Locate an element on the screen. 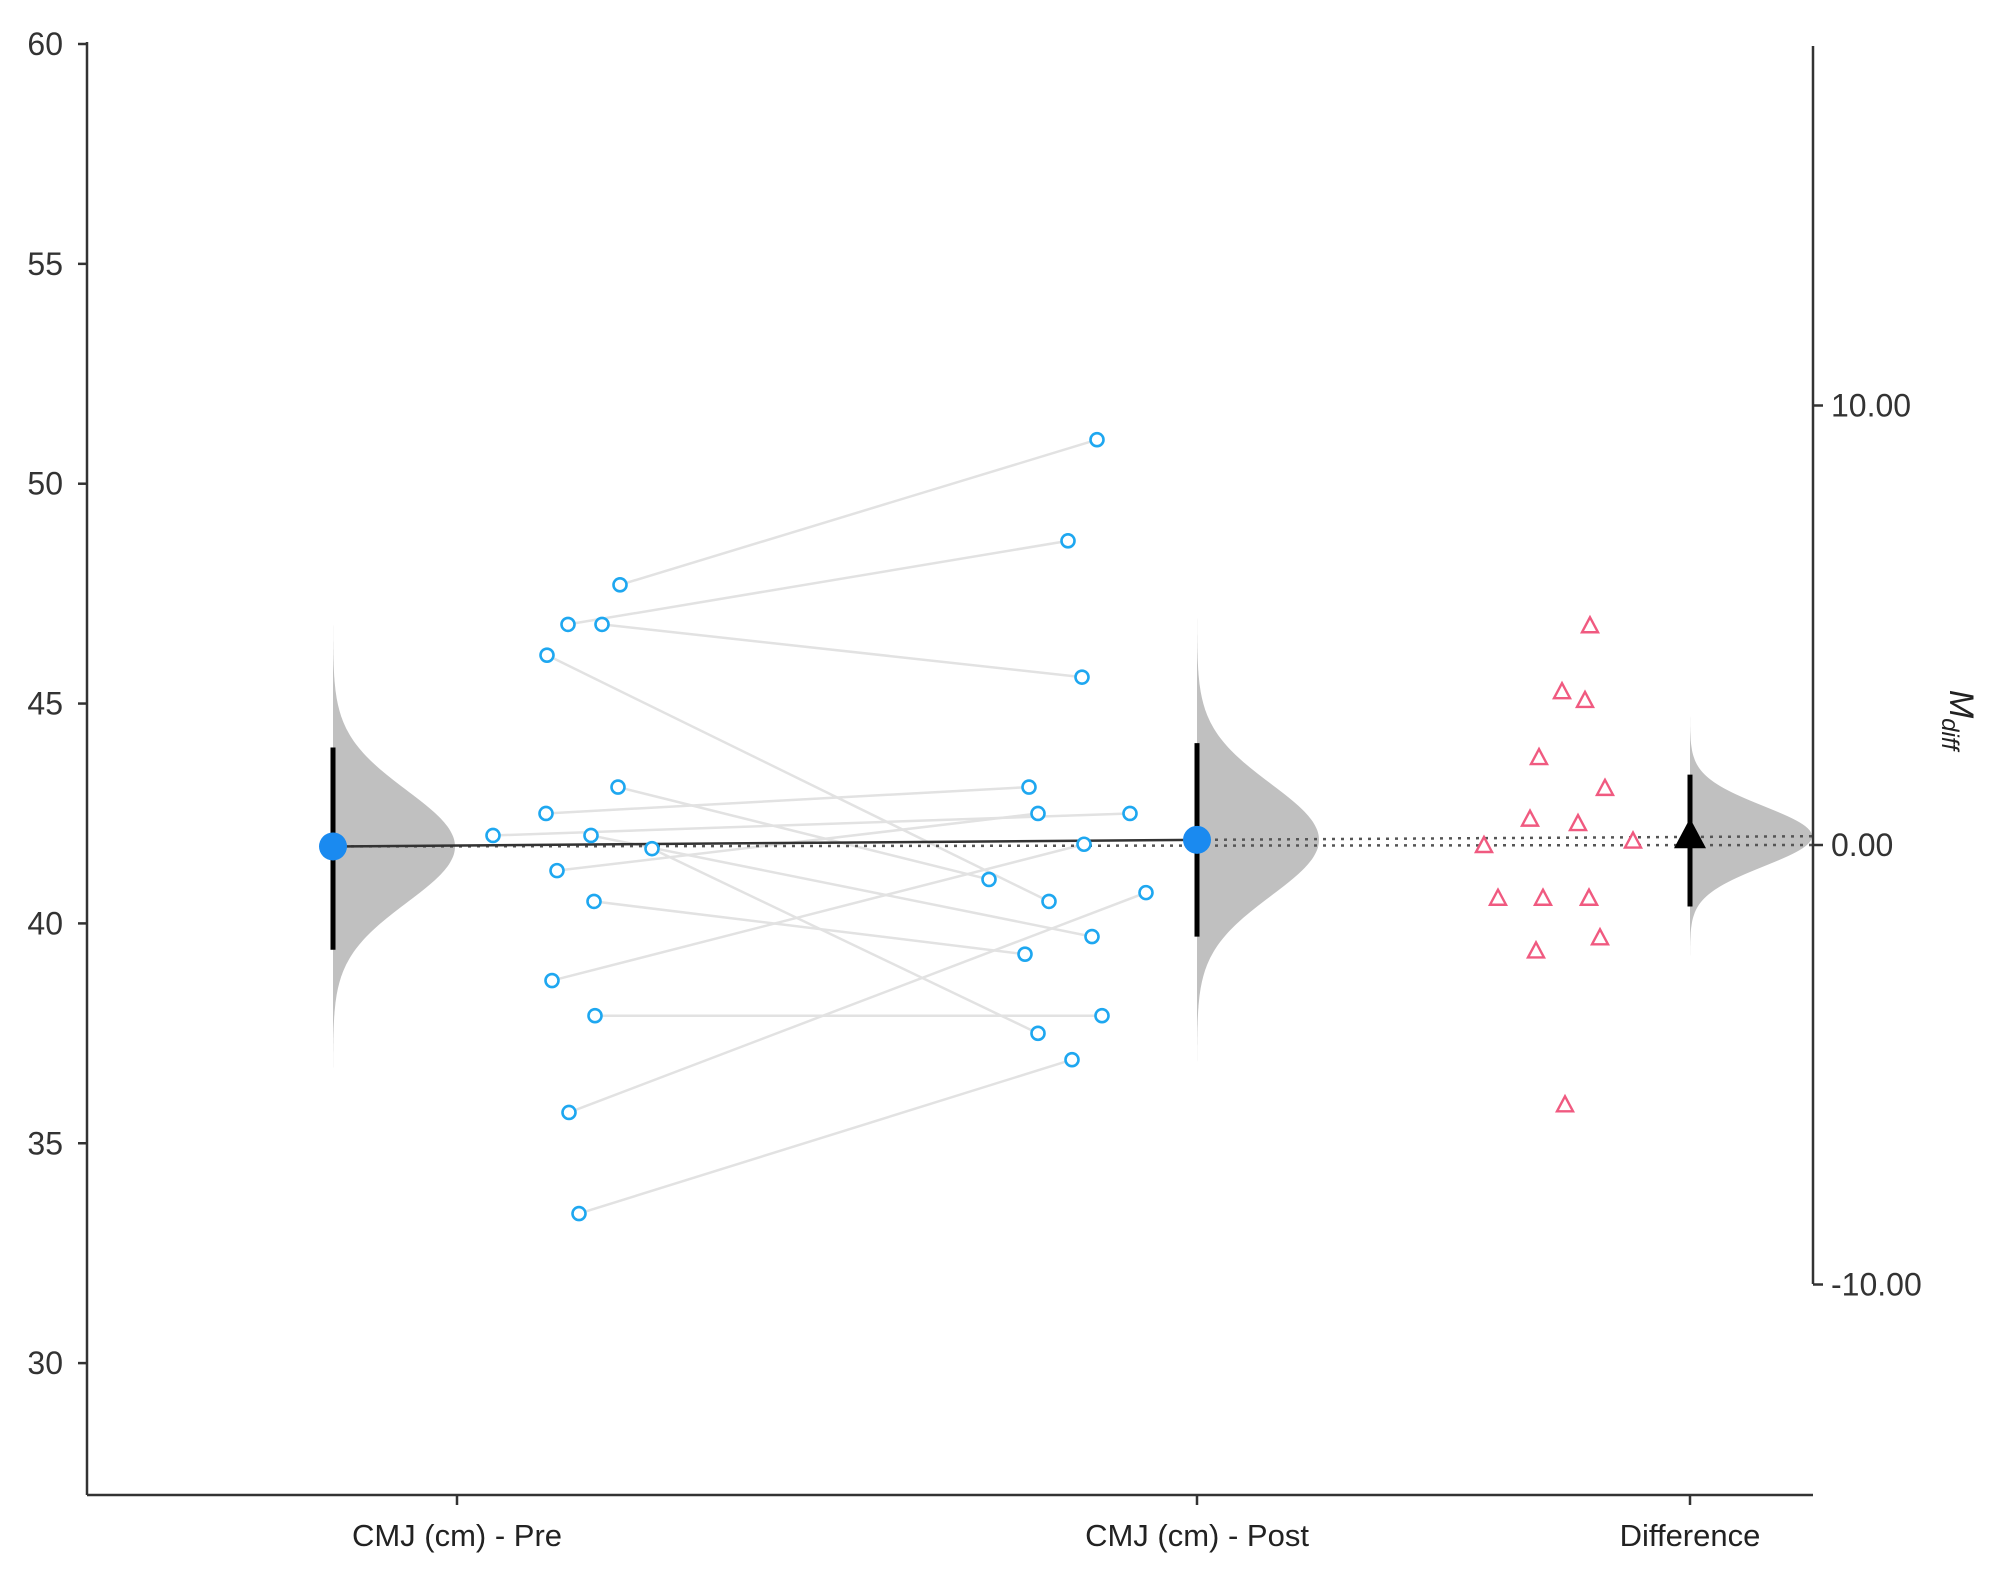 The image size is (2011, 1569). left-y-tick-label: 60 is located at coordinates (45, 44).